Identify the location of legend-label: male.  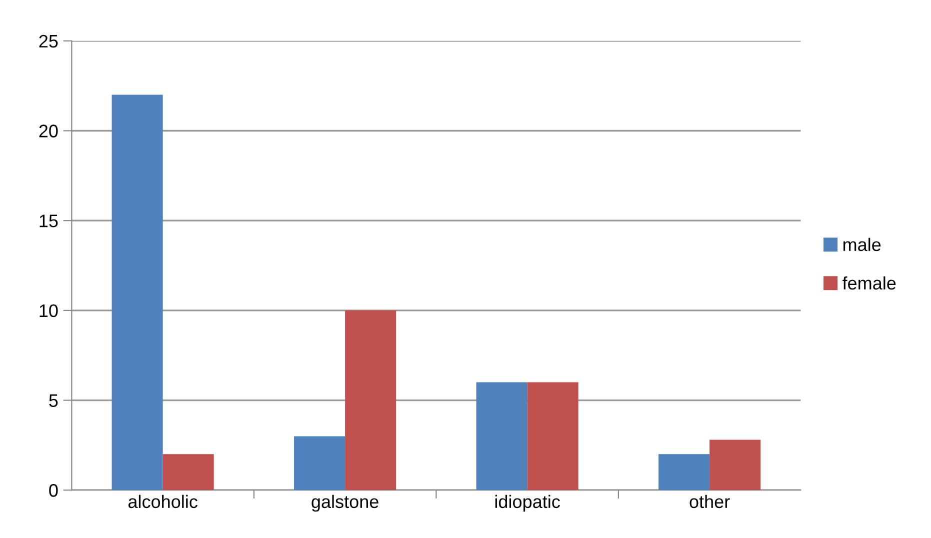
(862, 245).